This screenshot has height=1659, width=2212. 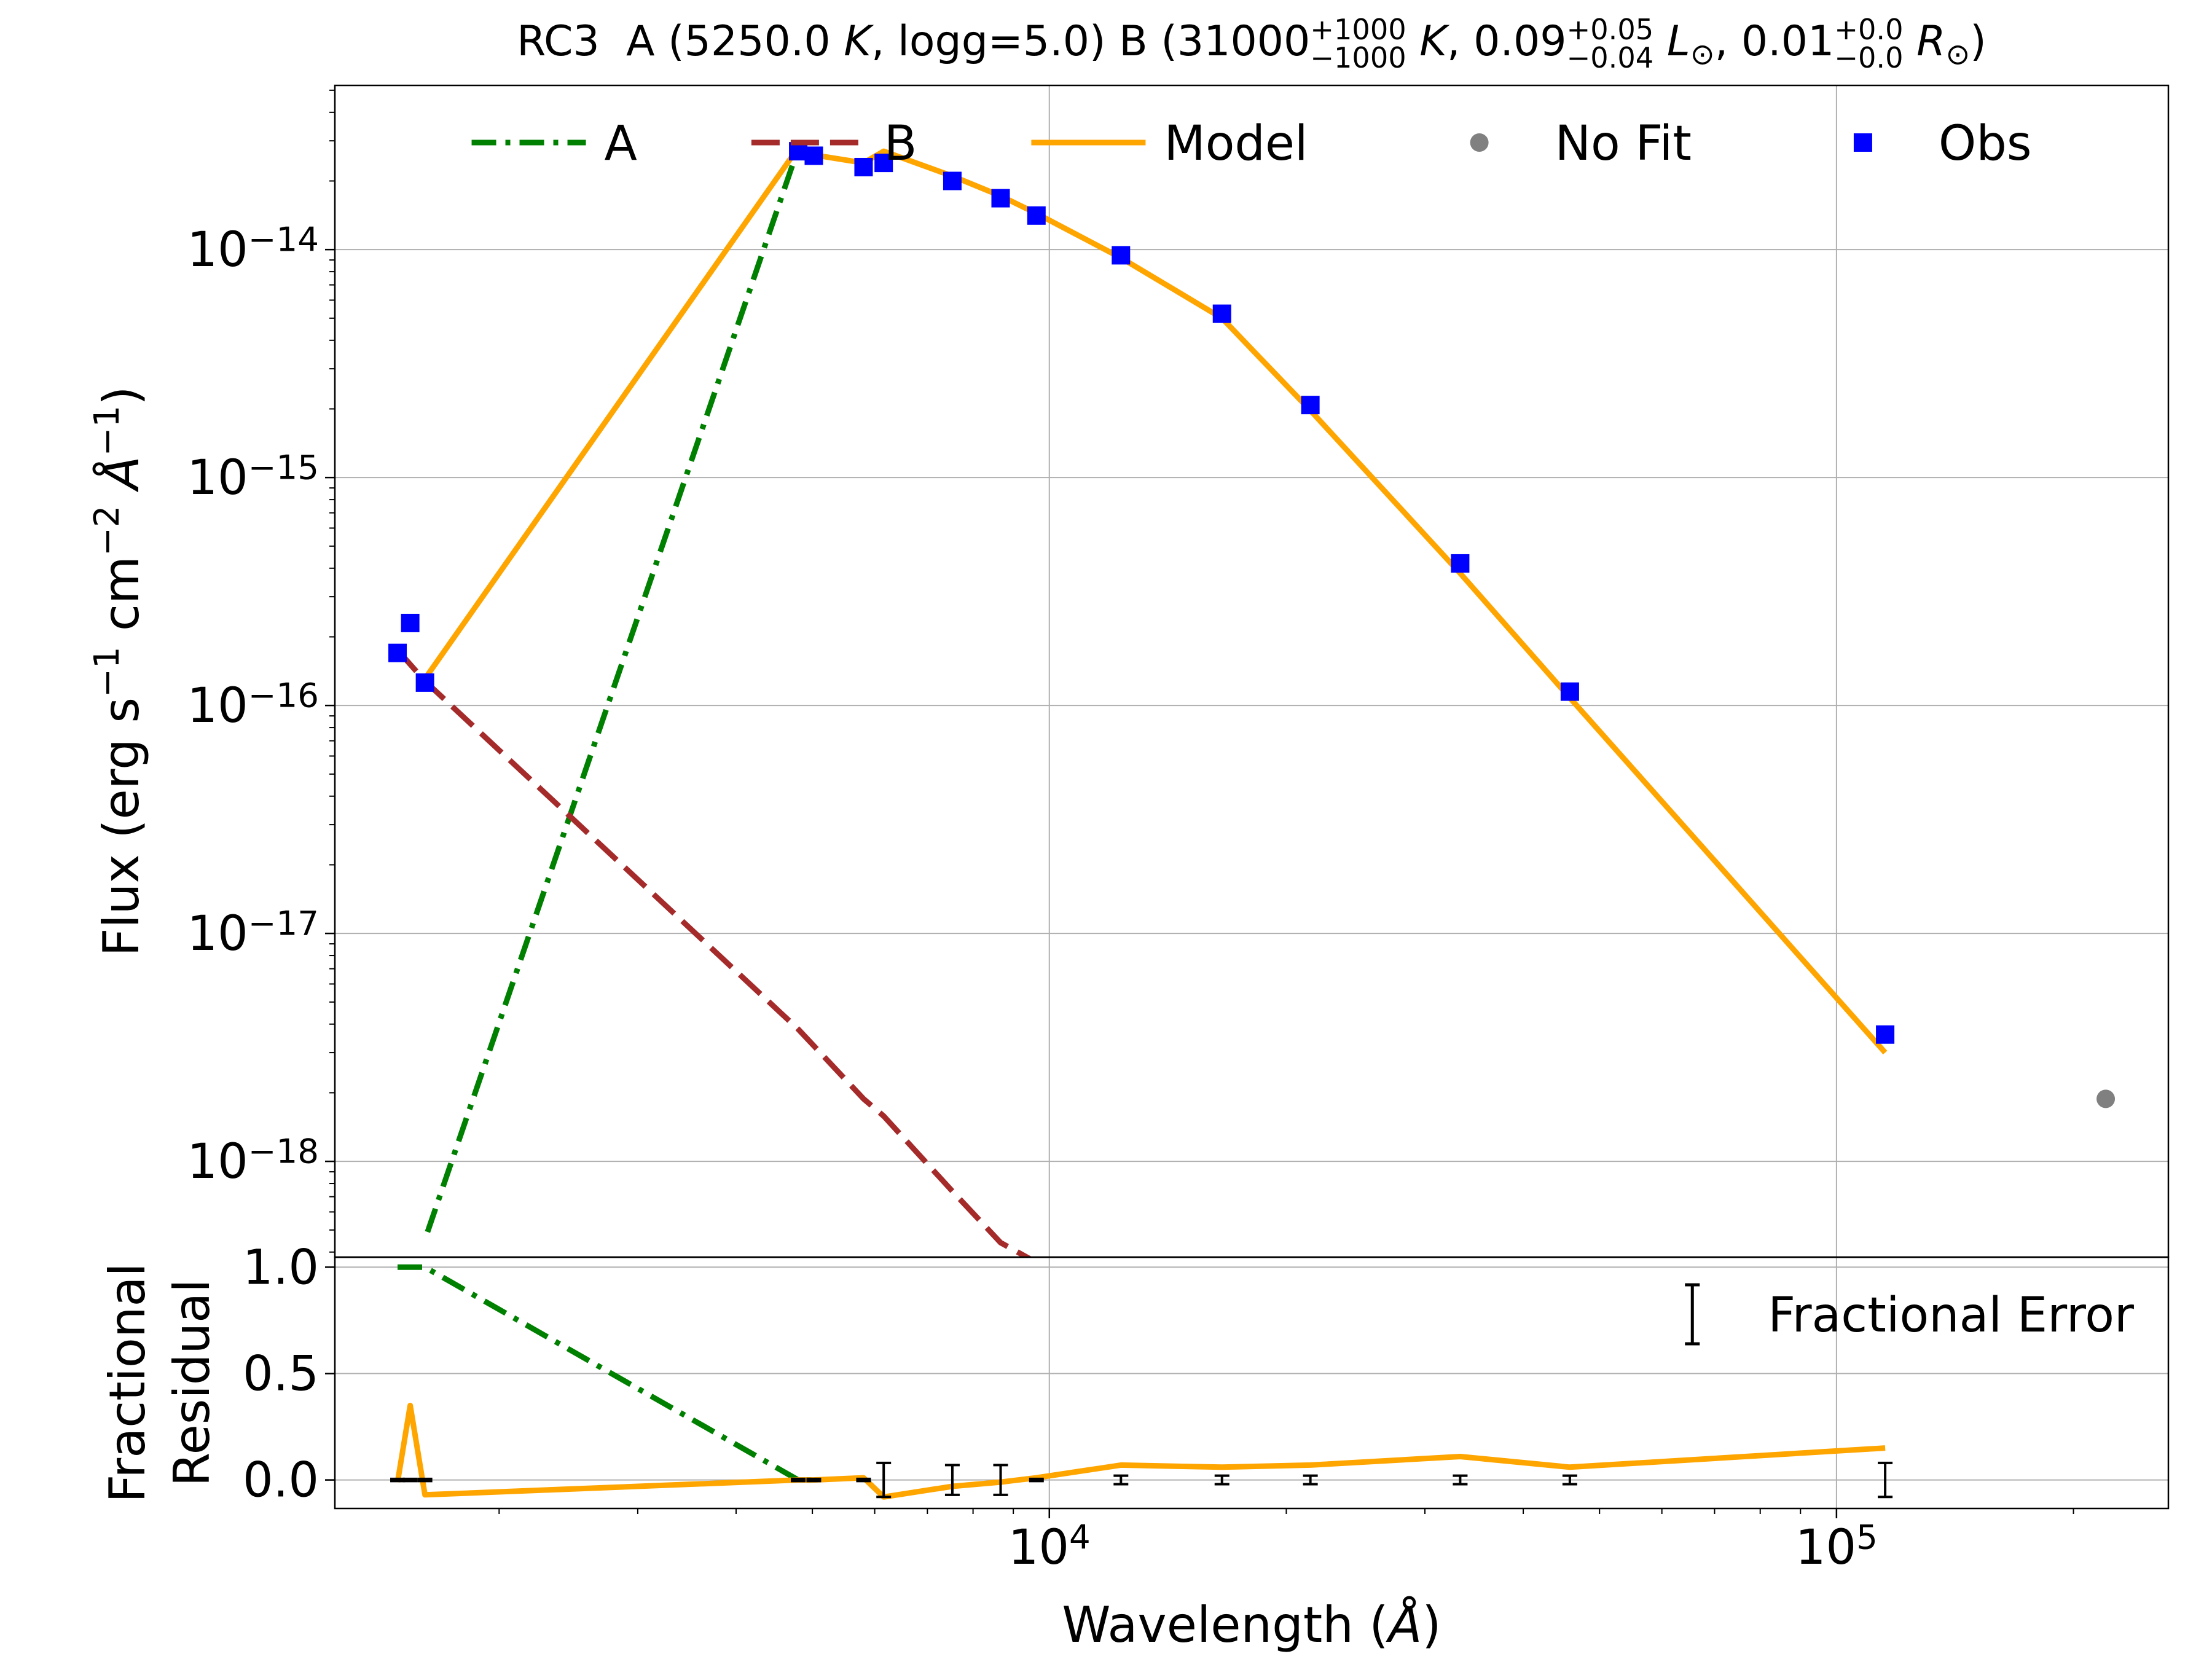 What do you see at coordinates (900, 143) in the screenshot?
I see `legend-label: B` at bounding box center [900, 143].